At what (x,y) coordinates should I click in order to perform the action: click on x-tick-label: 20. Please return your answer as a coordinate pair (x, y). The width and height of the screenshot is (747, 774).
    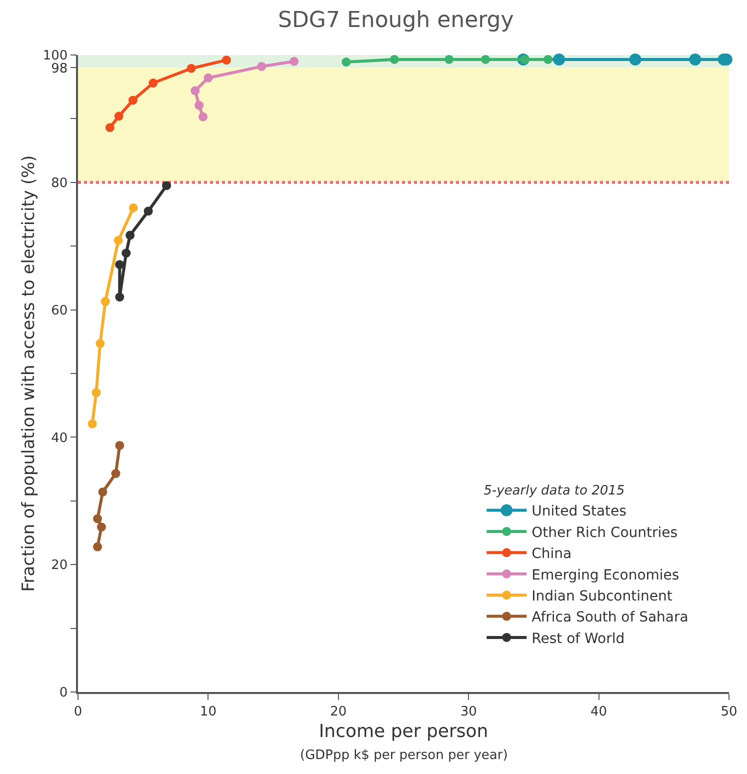
    Looking at the image, I should click on (338, 712).